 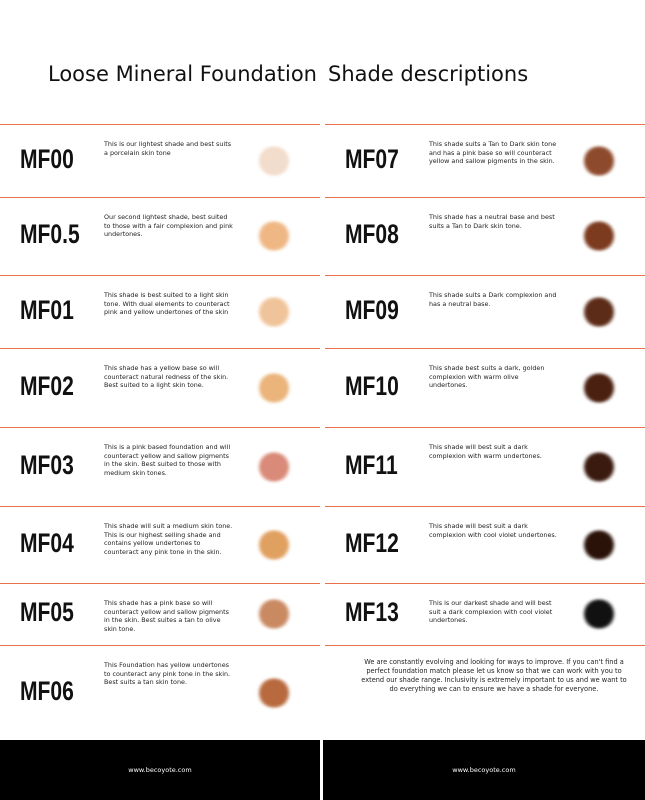 I want to click on shade-code: MF03, so click(x=47, y=464).